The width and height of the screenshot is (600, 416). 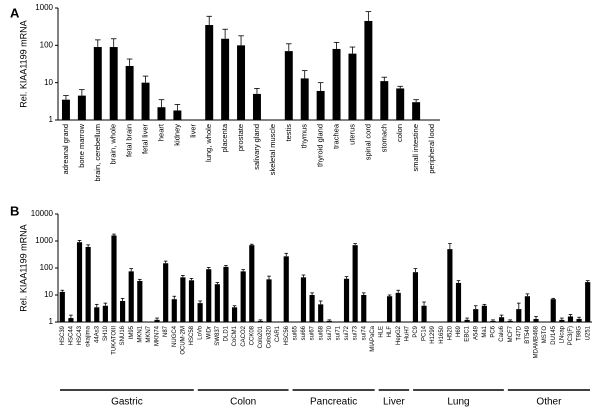 What do you see at coordinates (321, 332) in the screenshot?
I see `x-tick-label: sui68` at bounding box center [321, 332].